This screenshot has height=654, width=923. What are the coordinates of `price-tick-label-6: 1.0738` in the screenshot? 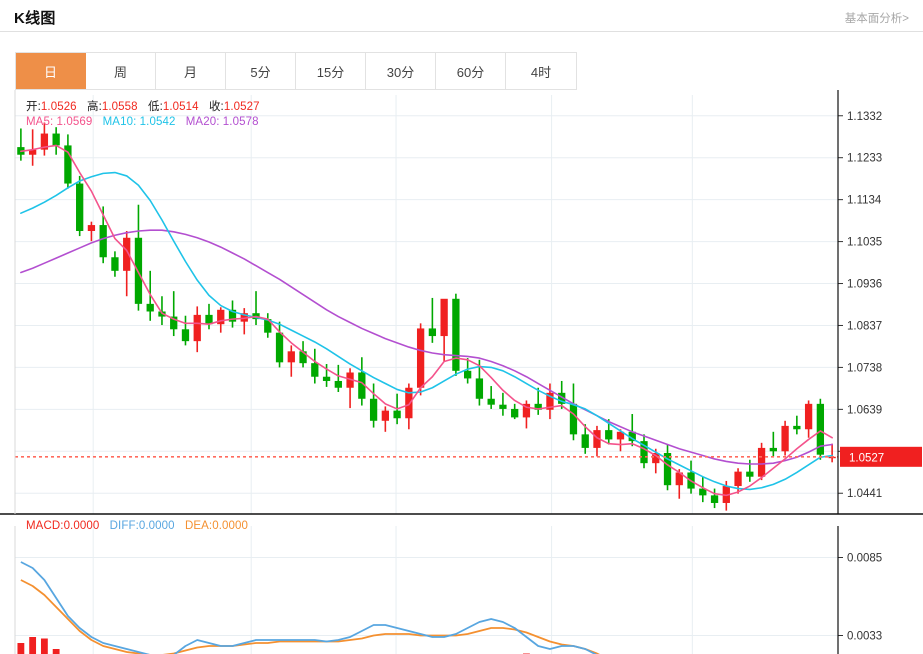 It's located at (864, 368).